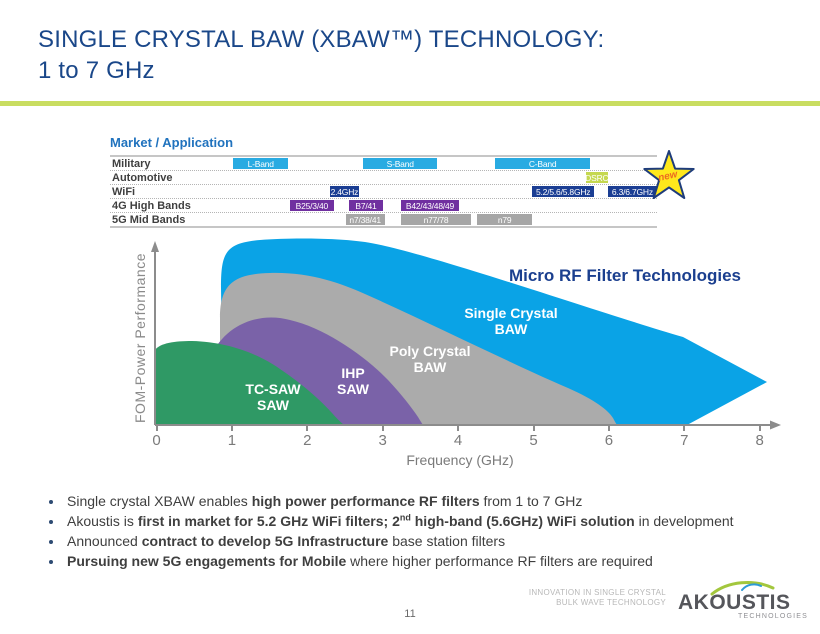 Image resolution: width=820 pixels, height=634 pixels. What do you see at coordinates (142, 178) in the screenshot?
I see `row-label: Automotive` at bounding box center [142, 178].